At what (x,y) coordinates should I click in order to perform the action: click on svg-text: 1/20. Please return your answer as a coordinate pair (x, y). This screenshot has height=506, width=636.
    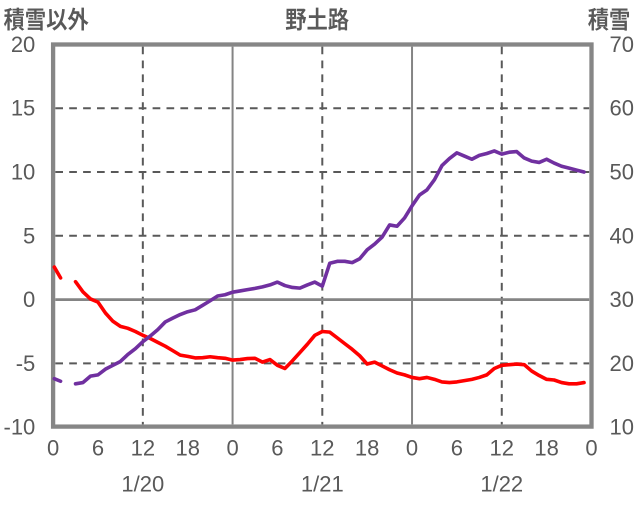
    Looking at the image, I should click on (142, 484).